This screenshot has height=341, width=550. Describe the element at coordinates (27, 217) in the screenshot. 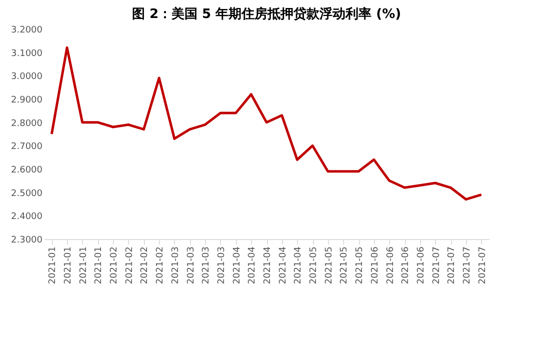

I see `y-tick-label: 2.4000` at that location.